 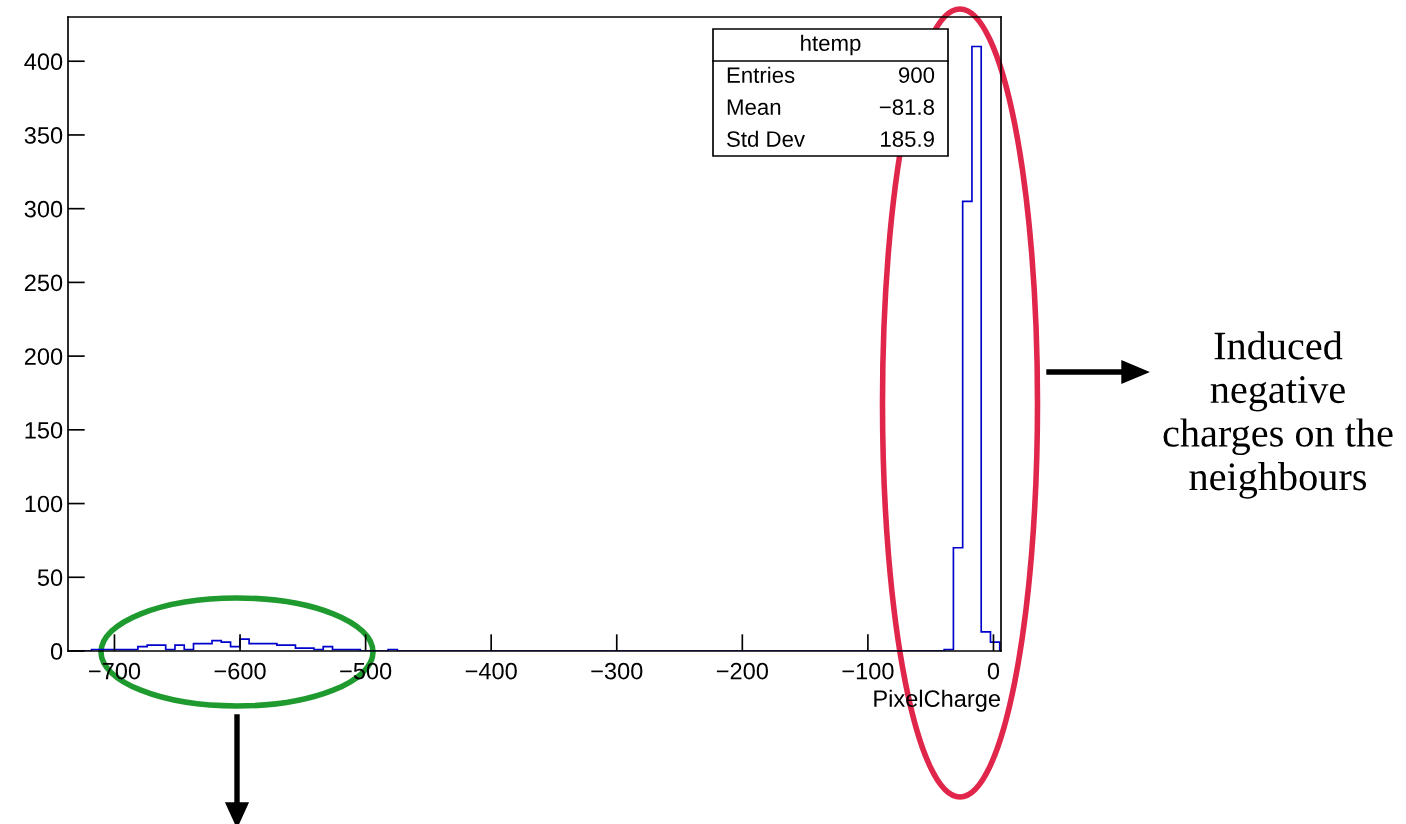 I want to click on annotation: Mean, so click(x=754, y=107).